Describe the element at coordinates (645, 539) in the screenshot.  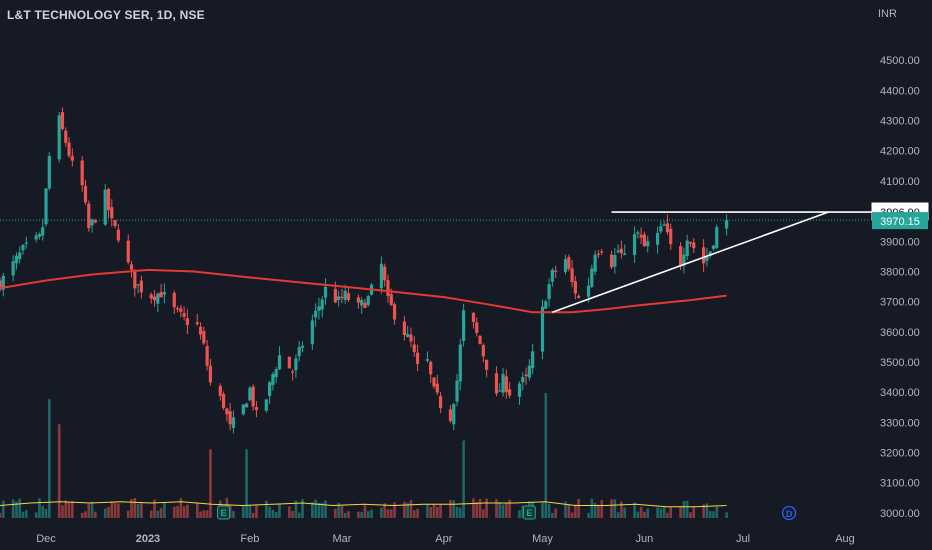
I see `x-tick-label: Jun` at that location.